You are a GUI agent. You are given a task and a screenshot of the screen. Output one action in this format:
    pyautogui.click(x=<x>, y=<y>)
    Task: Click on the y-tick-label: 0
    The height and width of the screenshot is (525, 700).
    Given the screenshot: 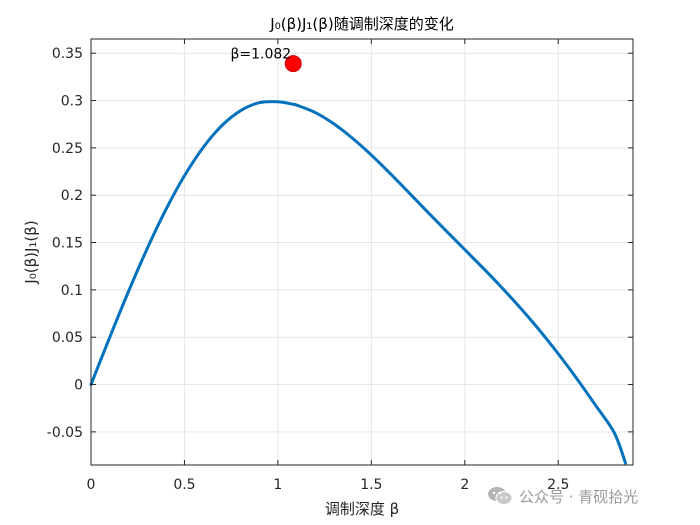 What is the action you would take?
    pyautogui.click(x=78, y=386)
    